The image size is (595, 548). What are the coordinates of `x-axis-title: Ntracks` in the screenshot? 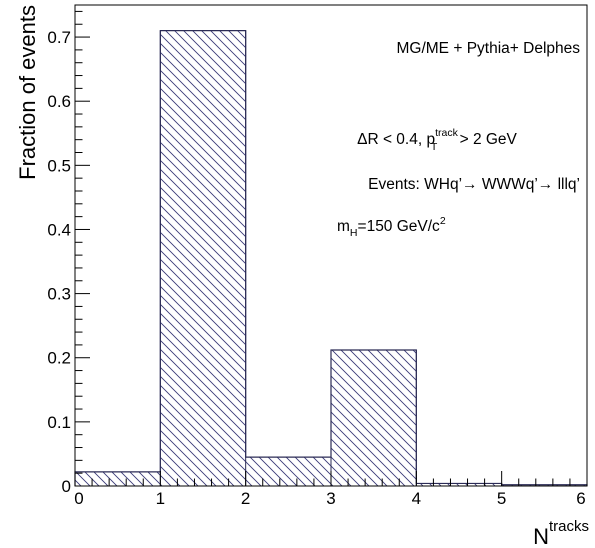 It's located at (561, 533).